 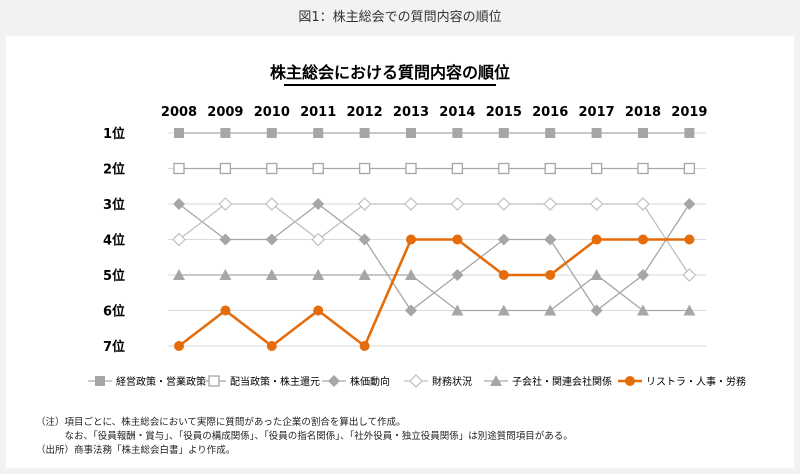 I want to click on y-tick-label: 1位, so click(x=114, y=134).